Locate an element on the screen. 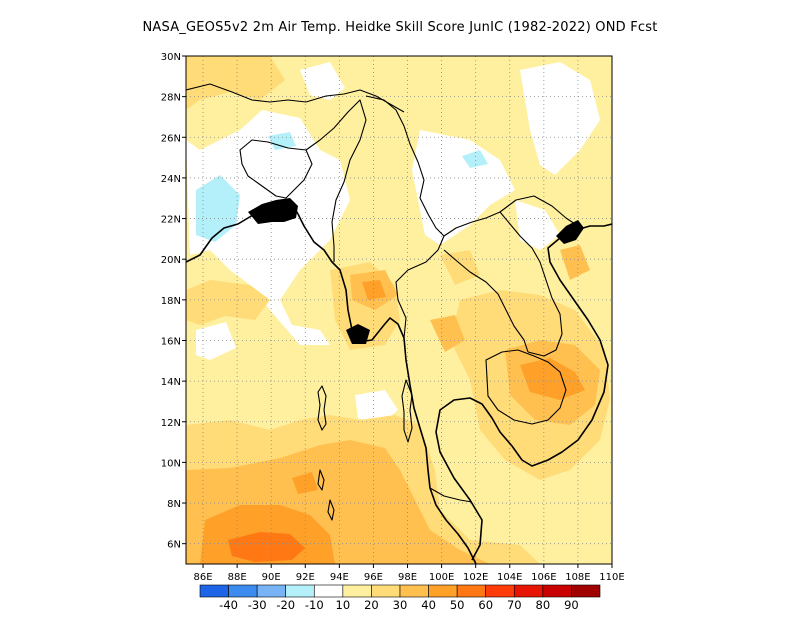 This screenshot has width=800, height=618. region-blue-north is located at coordinates (282, 141).